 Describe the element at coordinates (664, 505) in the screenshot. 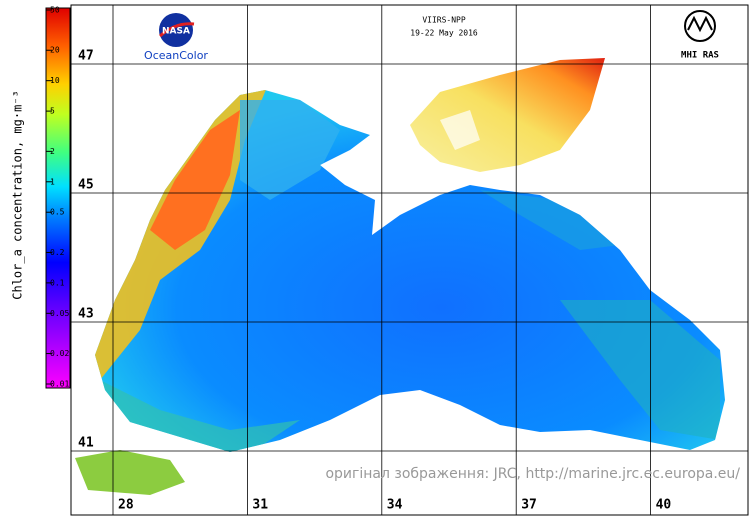

I see `longitude-label: 40` at that location.